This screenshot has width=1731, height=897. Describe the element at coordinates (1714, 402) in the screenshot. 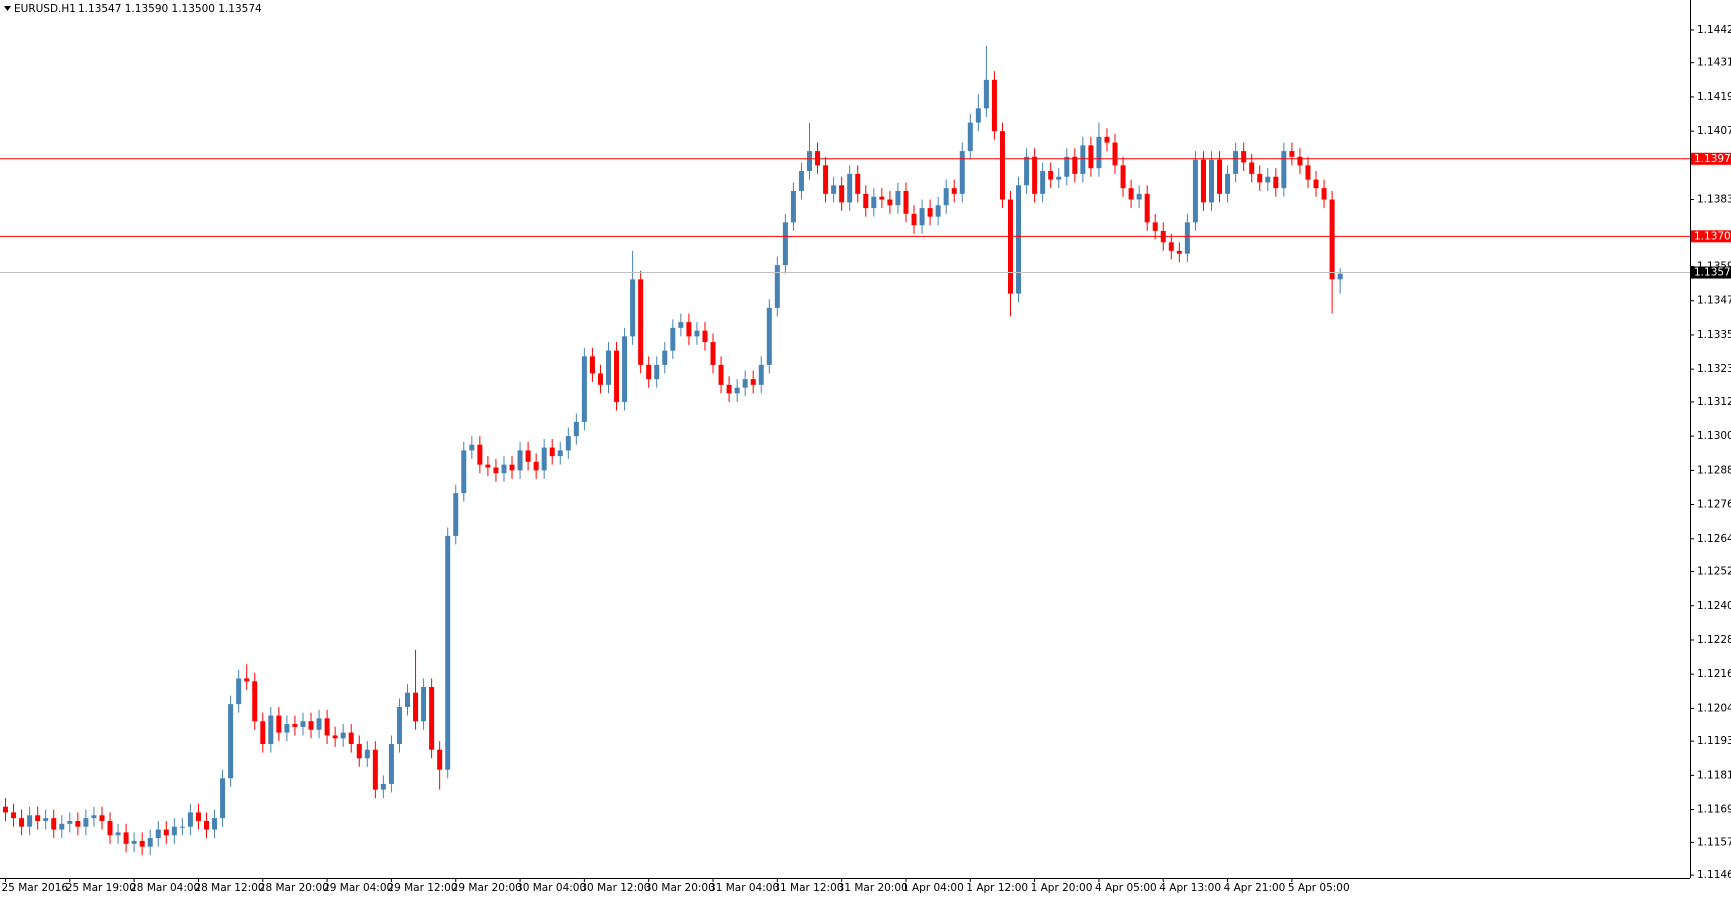

I see `y-tick-label: 1.13120` at that location.